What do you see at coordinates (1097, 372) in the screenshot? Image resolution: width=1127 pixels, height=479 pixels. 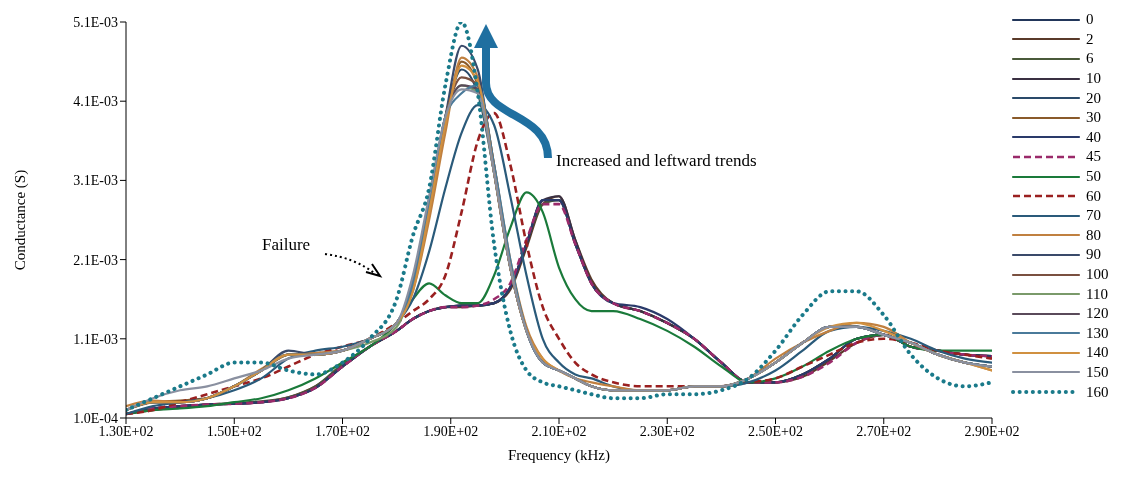 I see `legend-label: 150` at bounding box center [1097, 372].